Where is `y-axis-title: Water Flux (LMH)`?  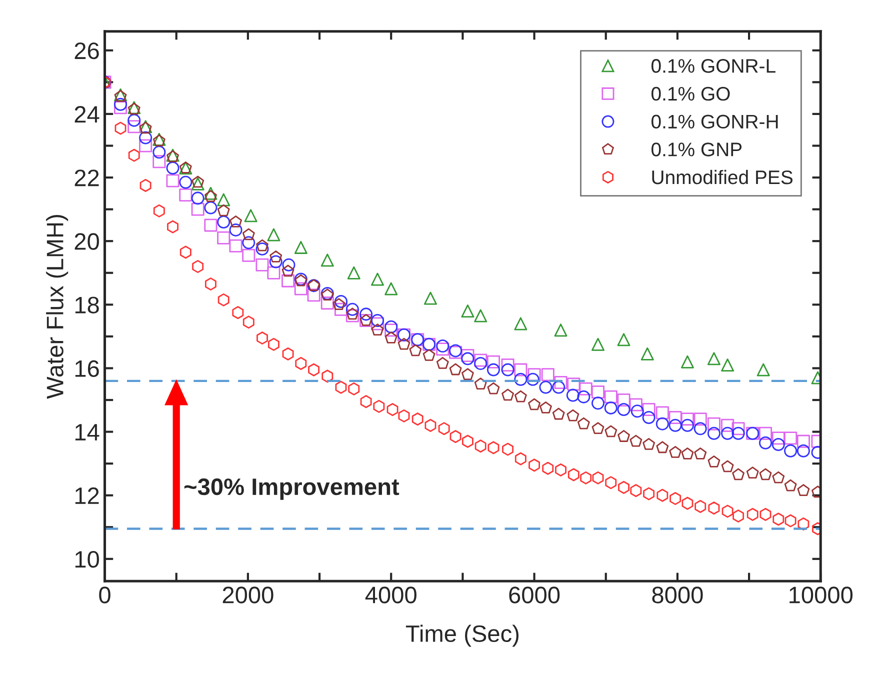 y-axis-title: Water Flux (LMH) is located at coordinates (57, 307).